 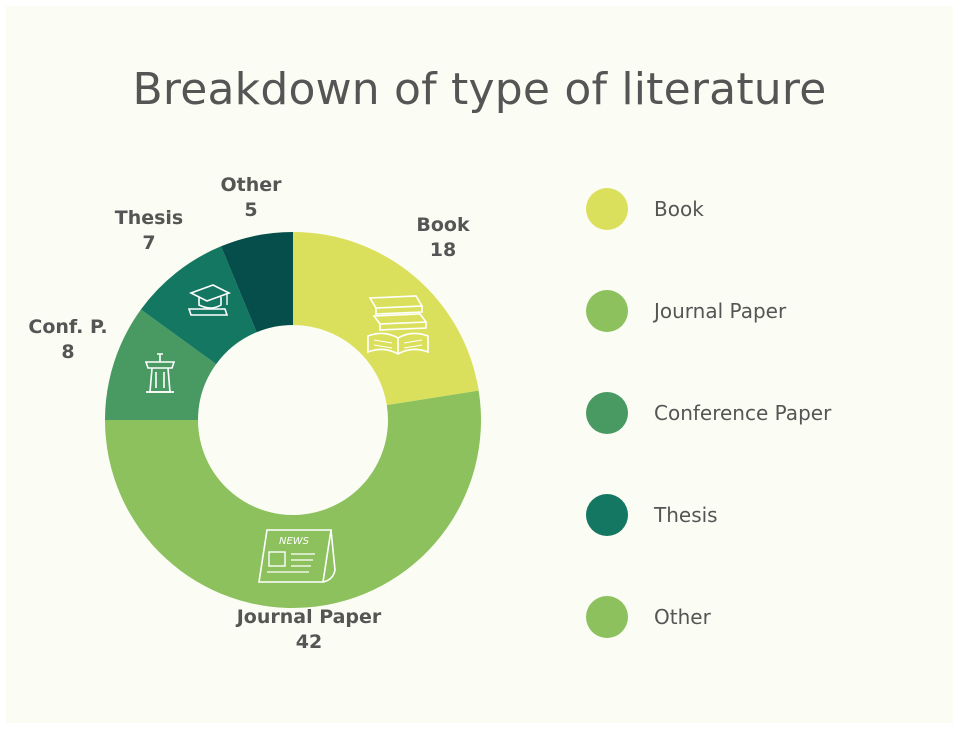 I want to click on slice-conf-p, so click(x=161, y=364).